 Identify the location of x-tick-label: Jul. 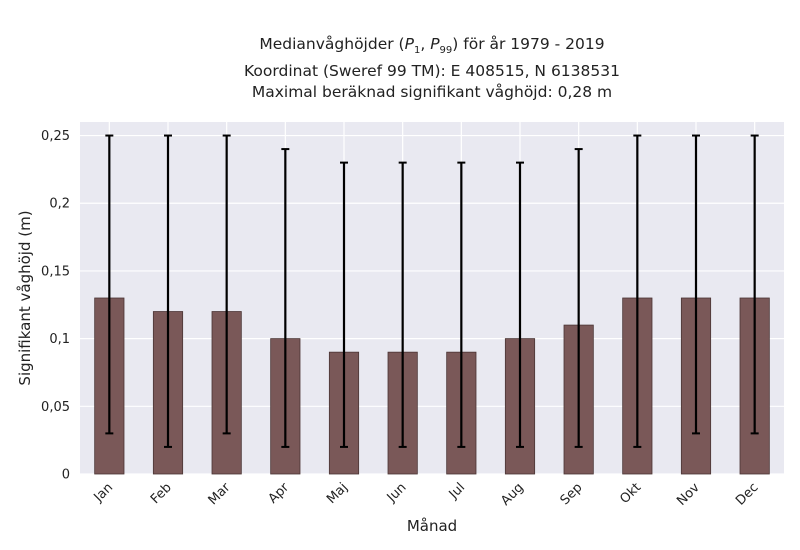
(457, 491).